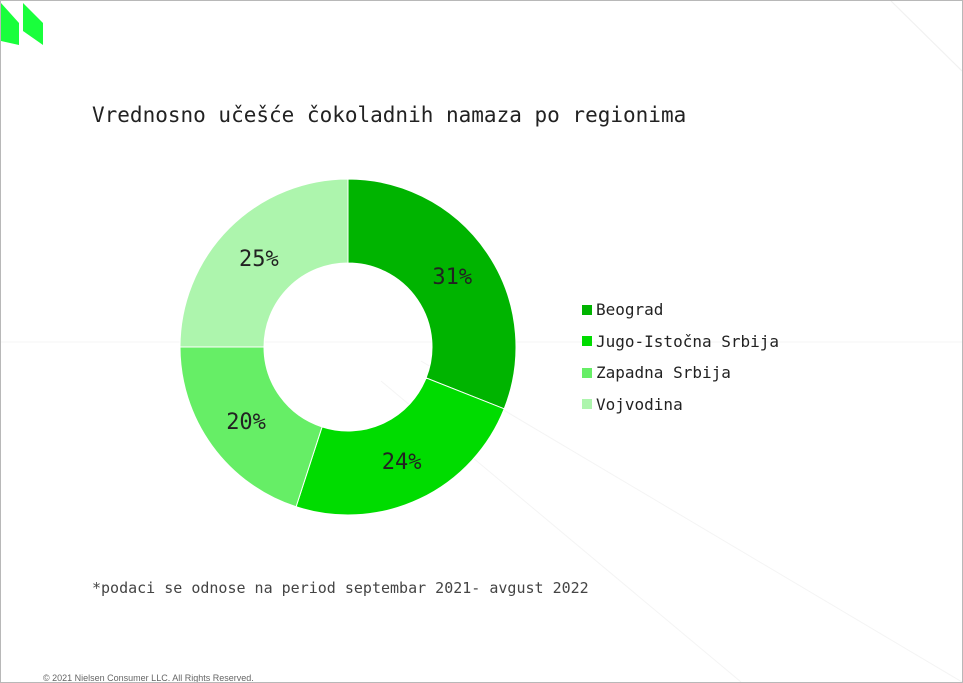 The image size is (963, 683). I want to click on data-label: 24%, so click(402, 462).